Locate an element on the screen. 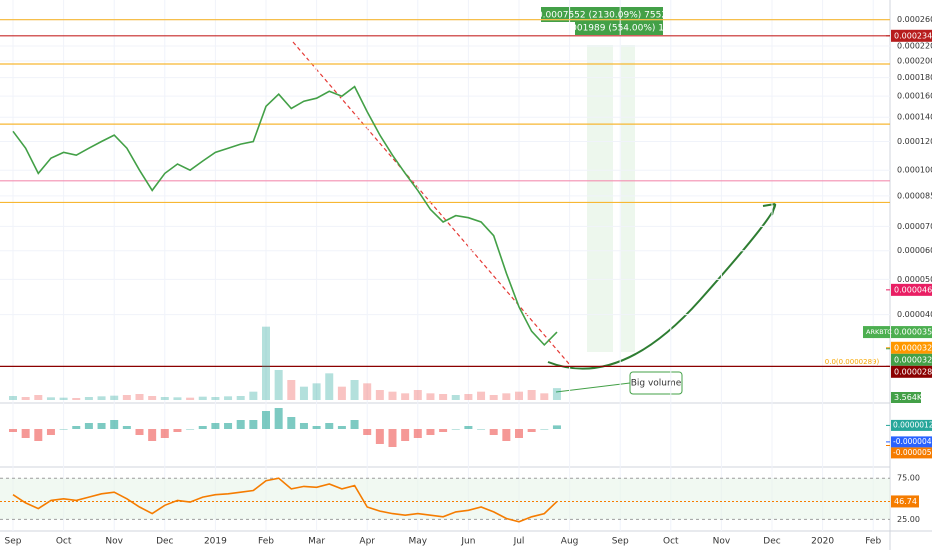  y-tick-label: 0.0000600 is located at coordinates (914, 250).